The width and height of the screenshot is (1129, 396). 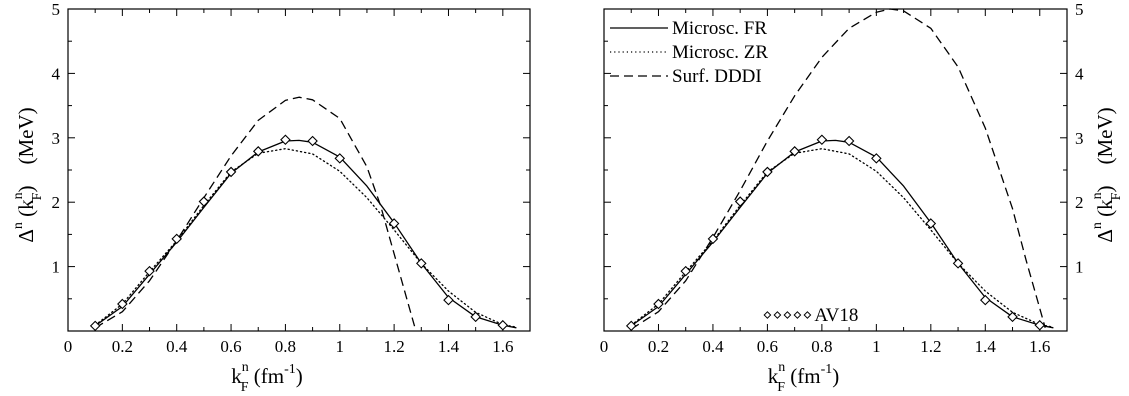 I want to click on y-label-sup: n, so click(x=18, y=225).